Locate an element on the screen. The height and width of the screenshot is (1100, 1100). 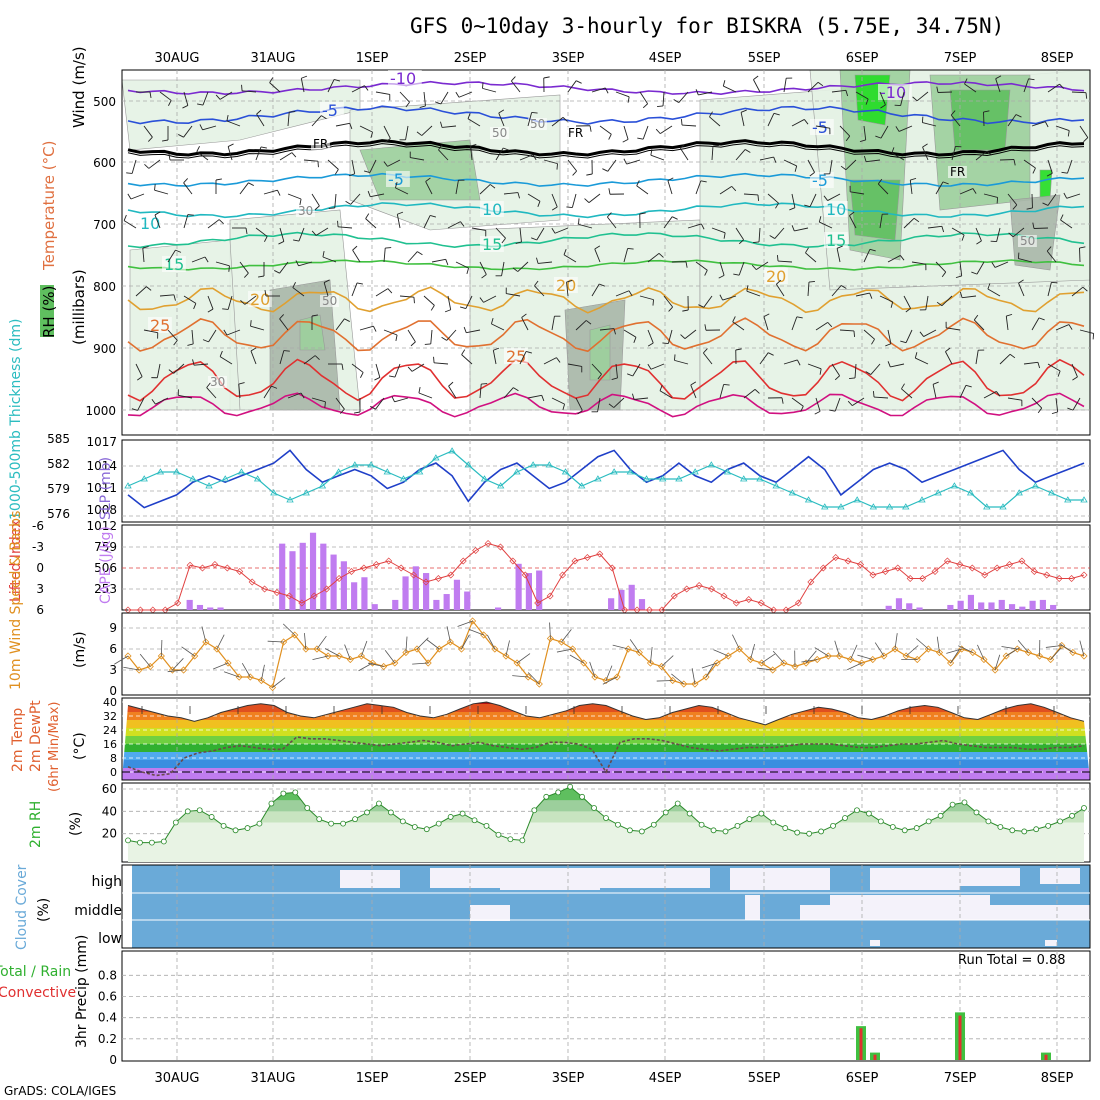
precip-frame is located at coordinates (606, 1006).